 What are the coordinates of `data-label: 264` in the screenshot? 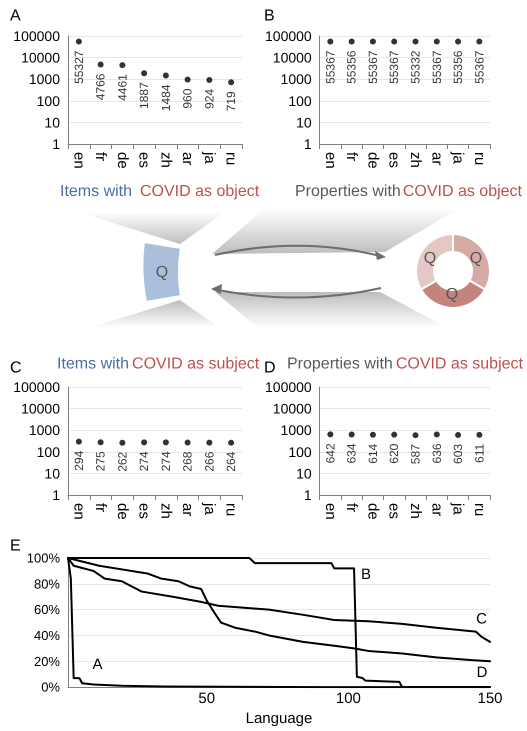 It's located at (231, 461).